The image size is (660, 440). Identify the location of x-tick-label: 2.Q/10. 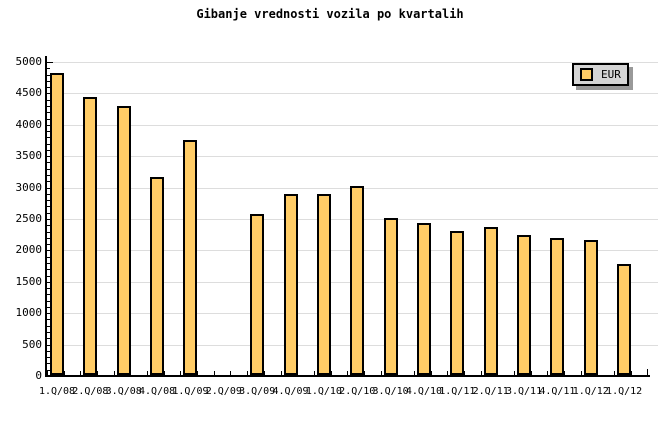
(357, 391).